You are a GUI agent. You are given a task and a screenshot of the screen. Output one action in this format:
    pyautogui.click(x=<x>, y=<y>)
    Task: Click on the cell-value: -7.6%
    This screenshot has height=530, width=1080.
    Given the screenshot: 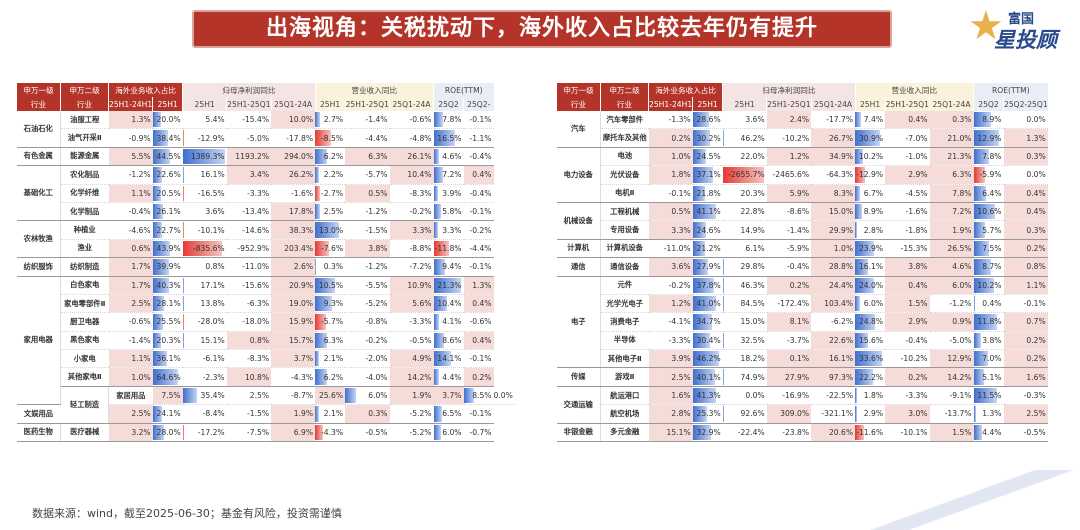 What is the action you would take?
    pyautogui.click(x=332, y=248)
    